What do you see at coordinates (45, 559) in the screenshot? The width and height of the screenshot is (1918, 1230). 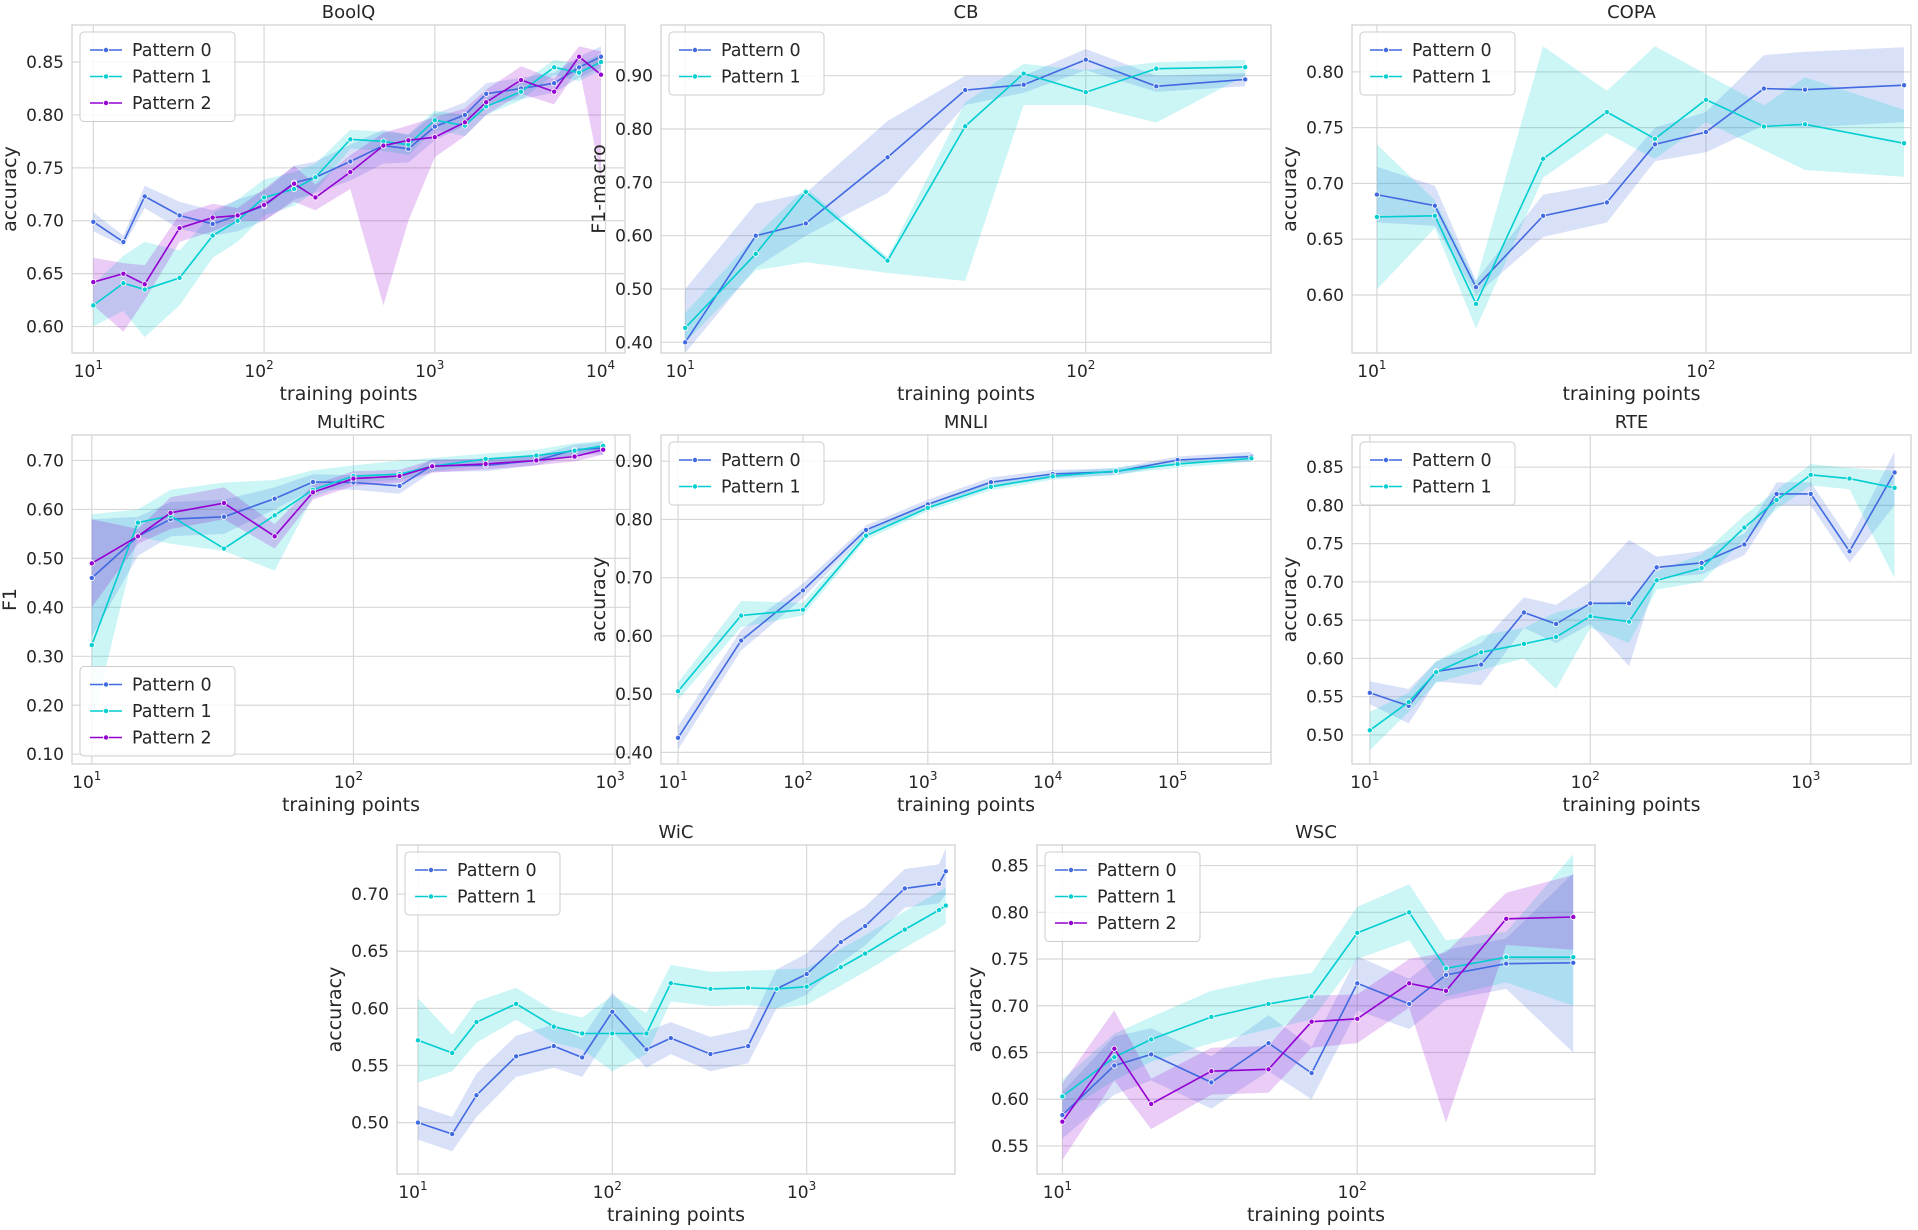 I see `y-tick-label: 0.50` at bounding box center [45, 559].